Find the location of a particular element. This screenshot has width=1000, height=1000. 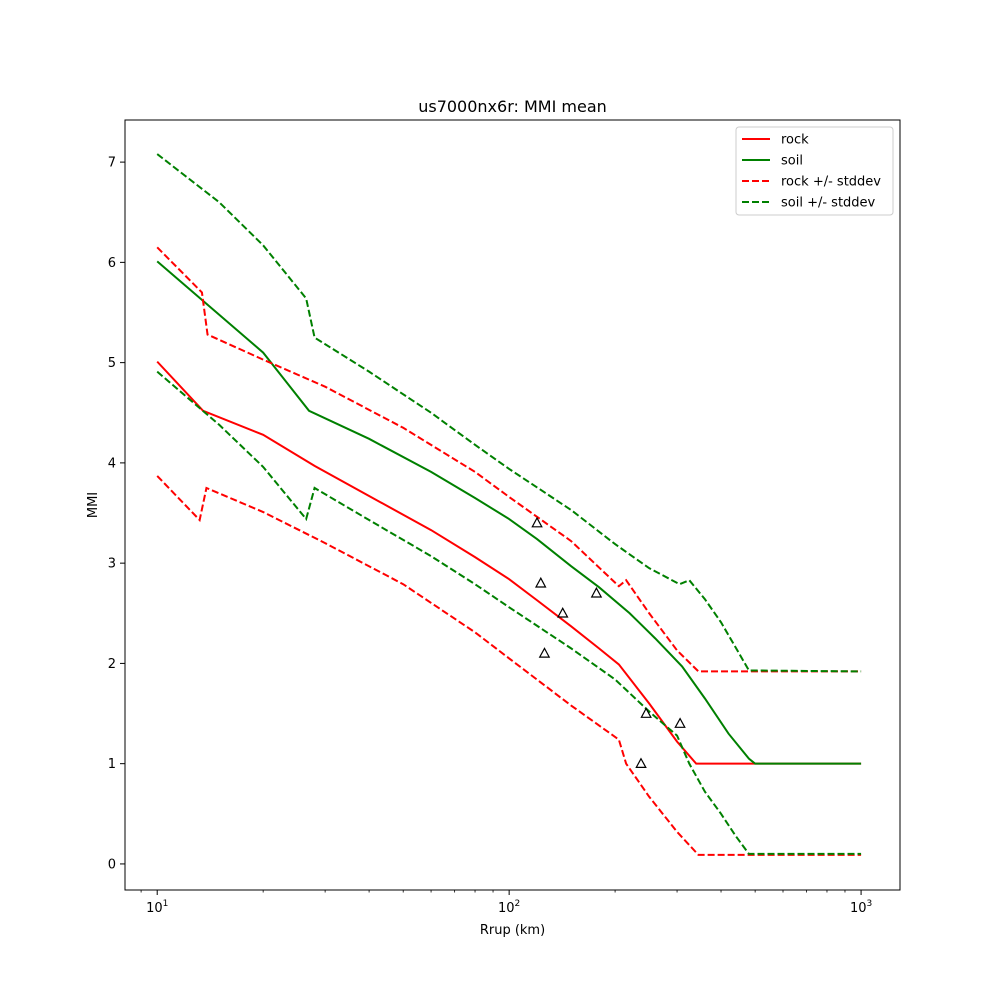

legend: rock soil rock +/- stddev soil +/- stddev is located at coordinates (814, 171).